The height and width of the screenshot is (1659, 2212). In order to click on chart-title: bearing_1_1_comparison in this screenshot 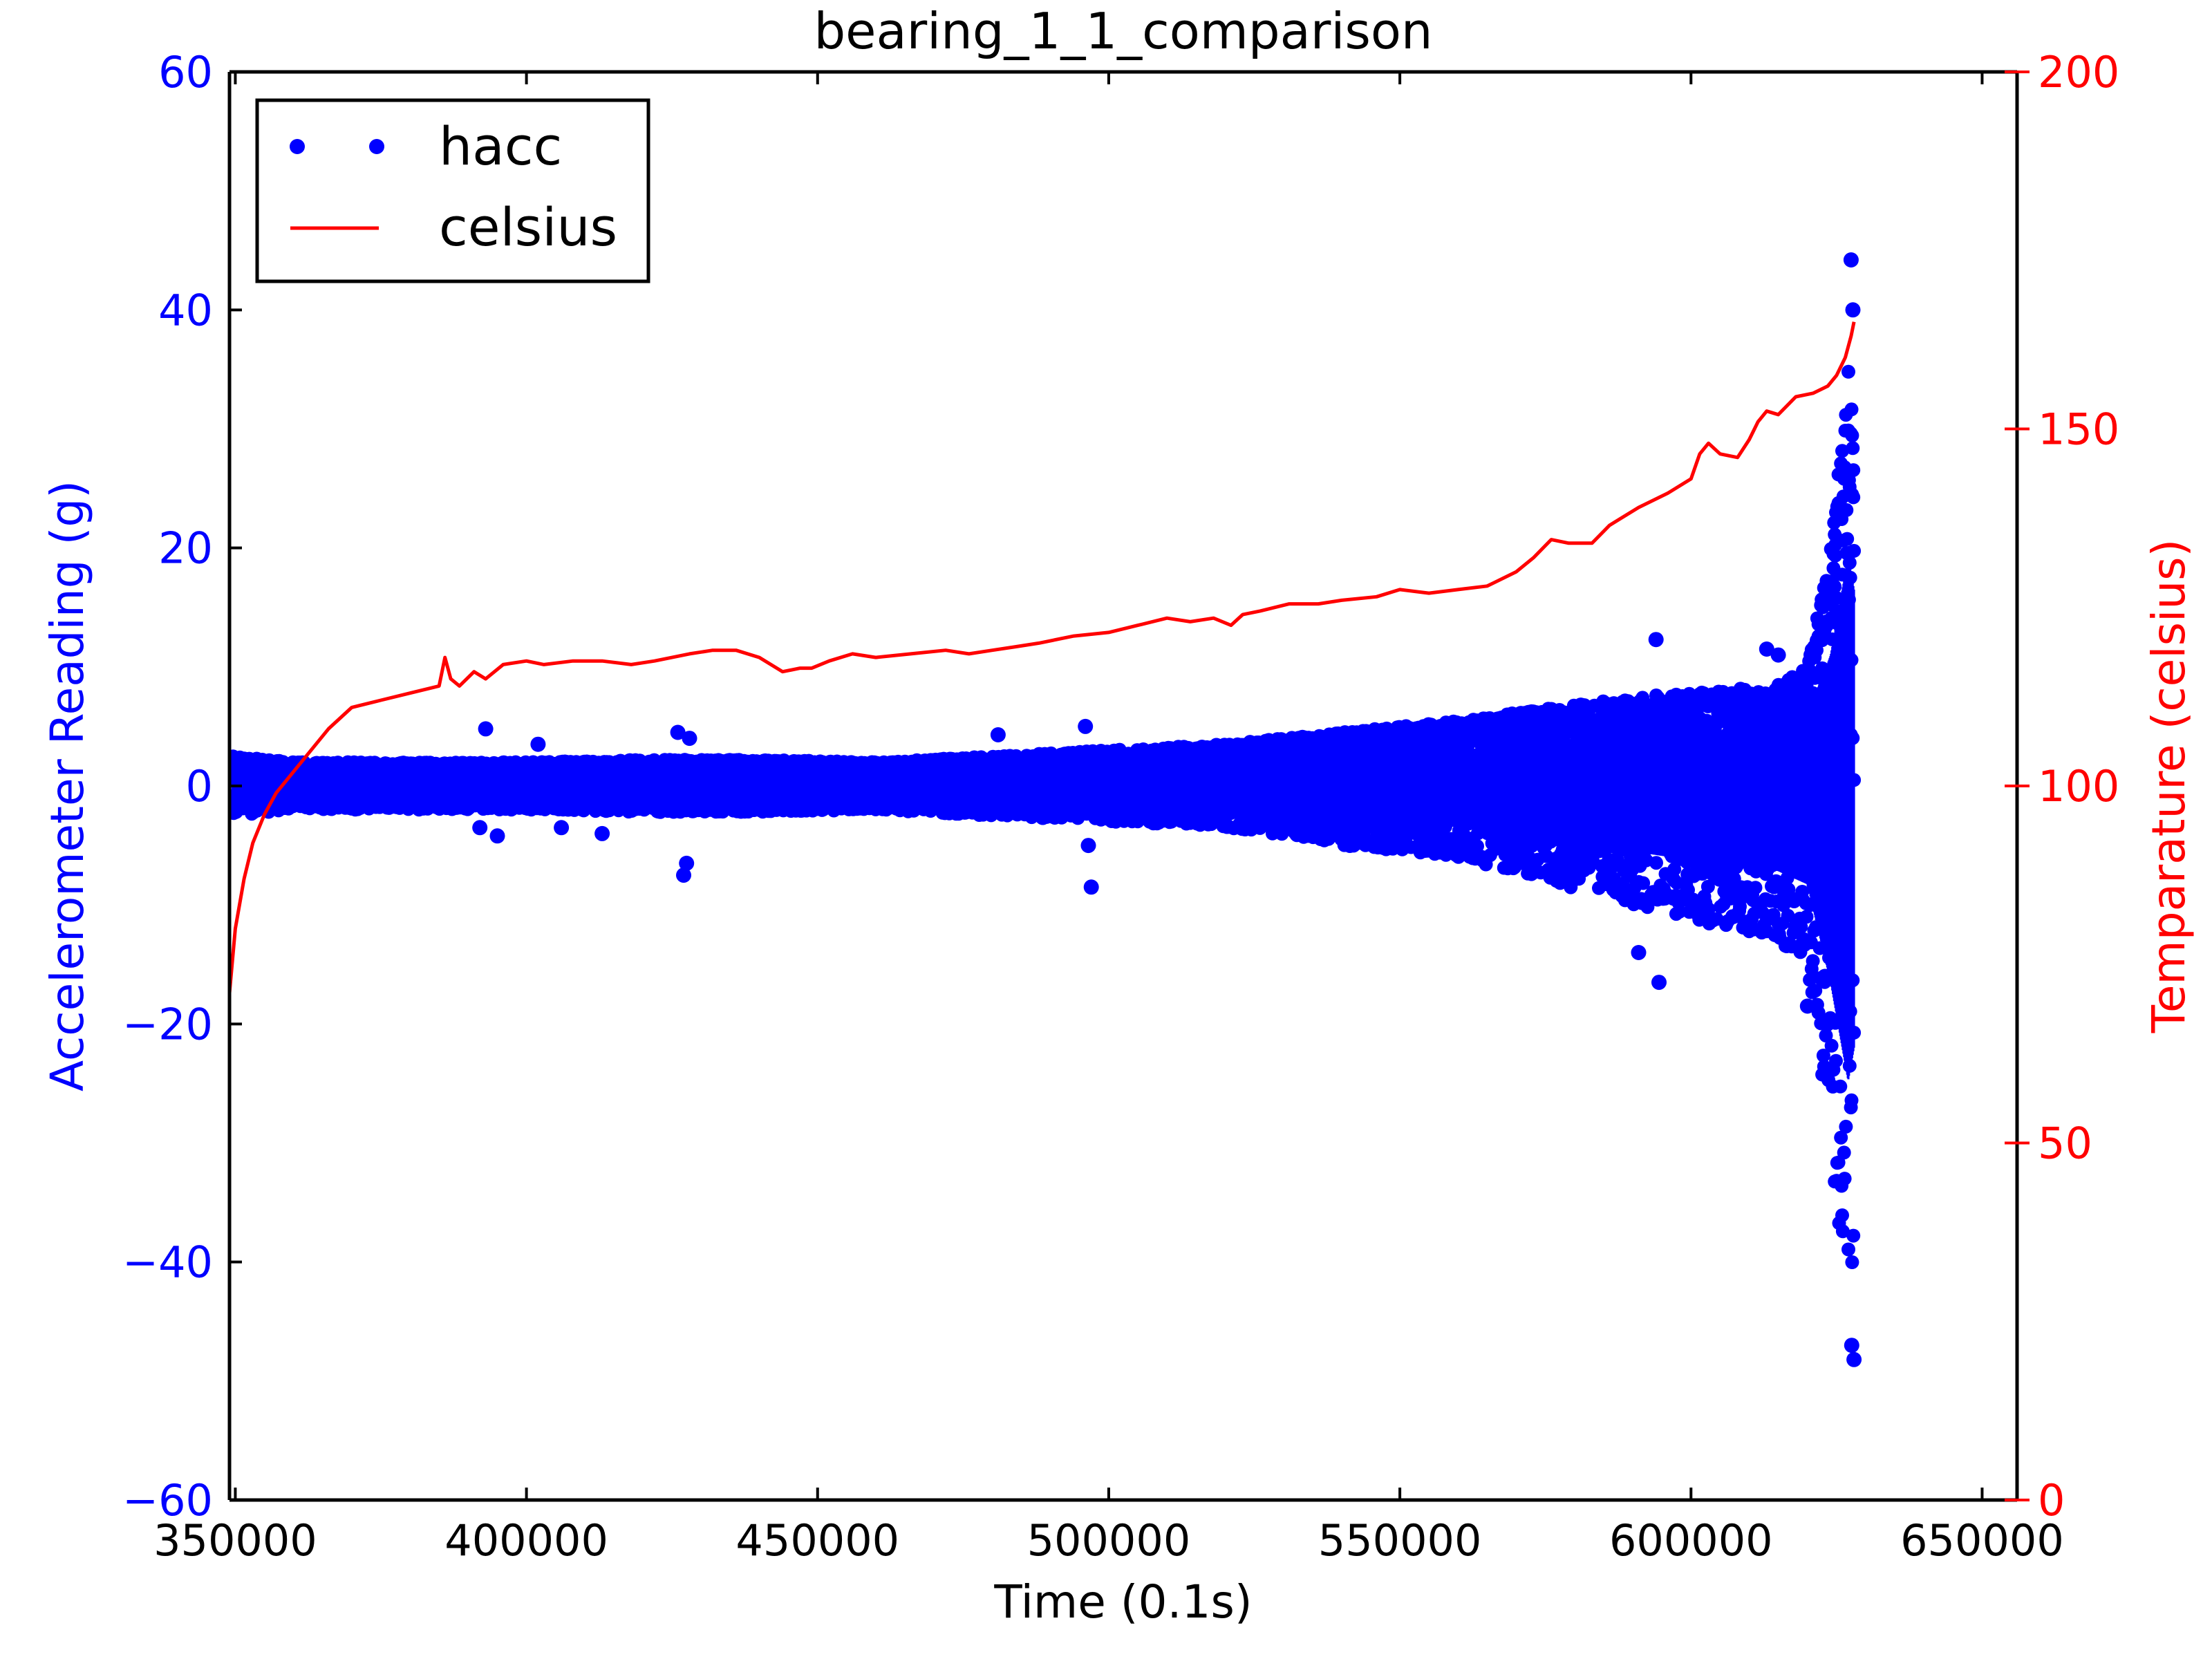, I will do `click(1123, 31)`.